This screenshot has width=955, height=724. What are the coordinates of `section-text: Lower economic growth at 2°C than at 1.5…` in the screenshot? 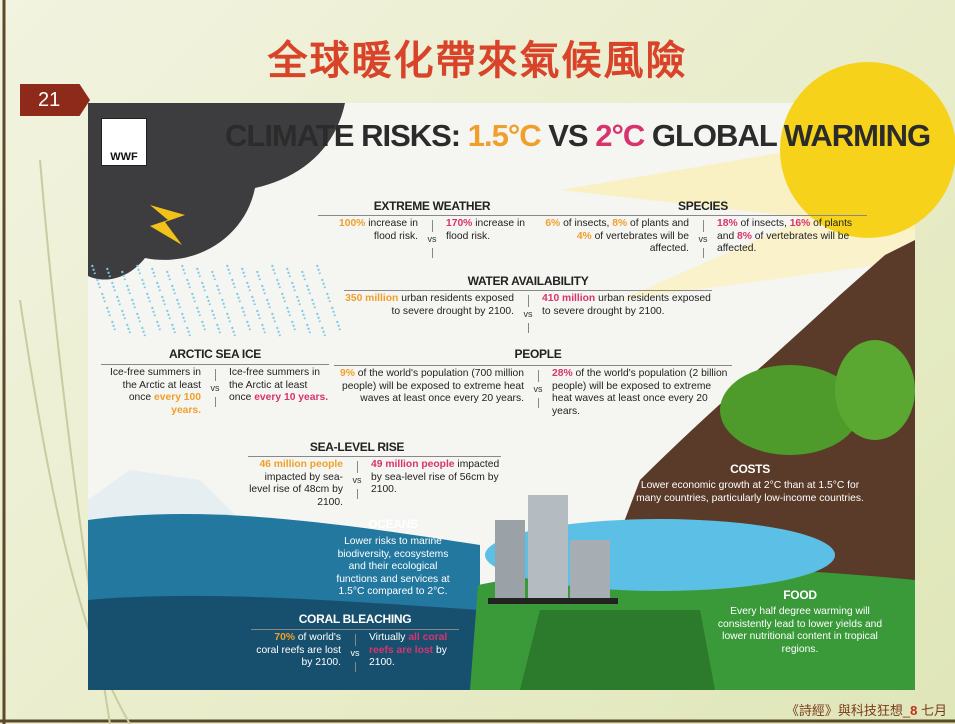 It's located at (750, 492).